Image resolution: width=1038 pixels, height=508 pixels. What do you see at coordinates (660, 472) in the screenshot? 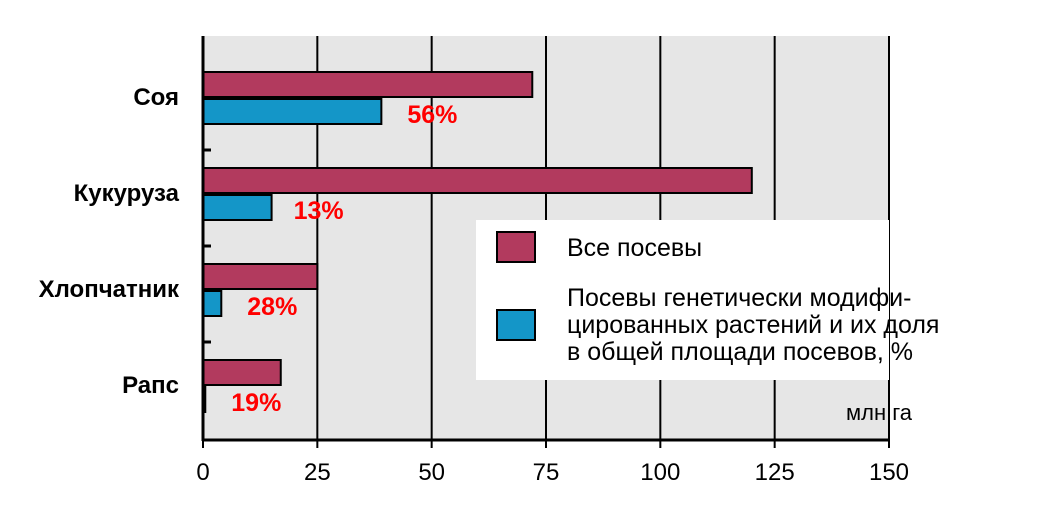
I see `x-tick-label-100: 100` at bounding box center [660, 472].